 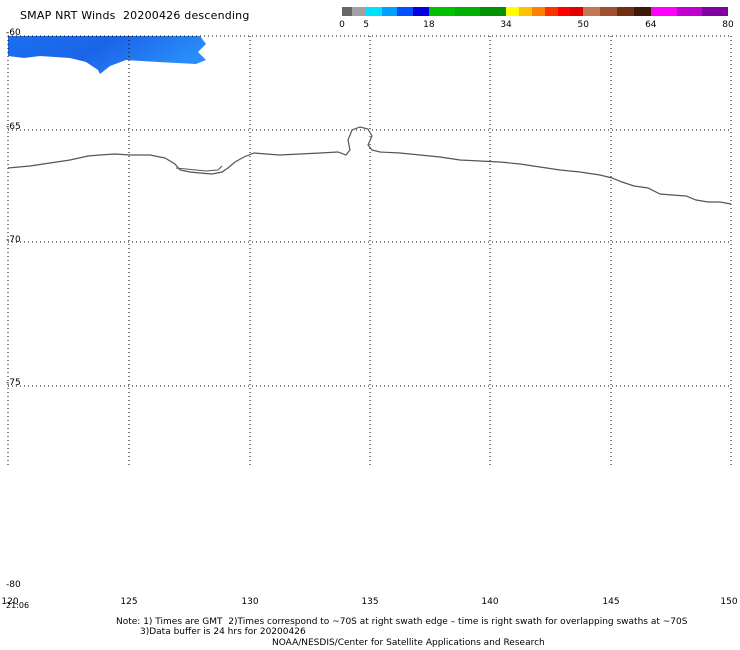 I want to click on lon-label-150: 150, so click(x=729, y=602).